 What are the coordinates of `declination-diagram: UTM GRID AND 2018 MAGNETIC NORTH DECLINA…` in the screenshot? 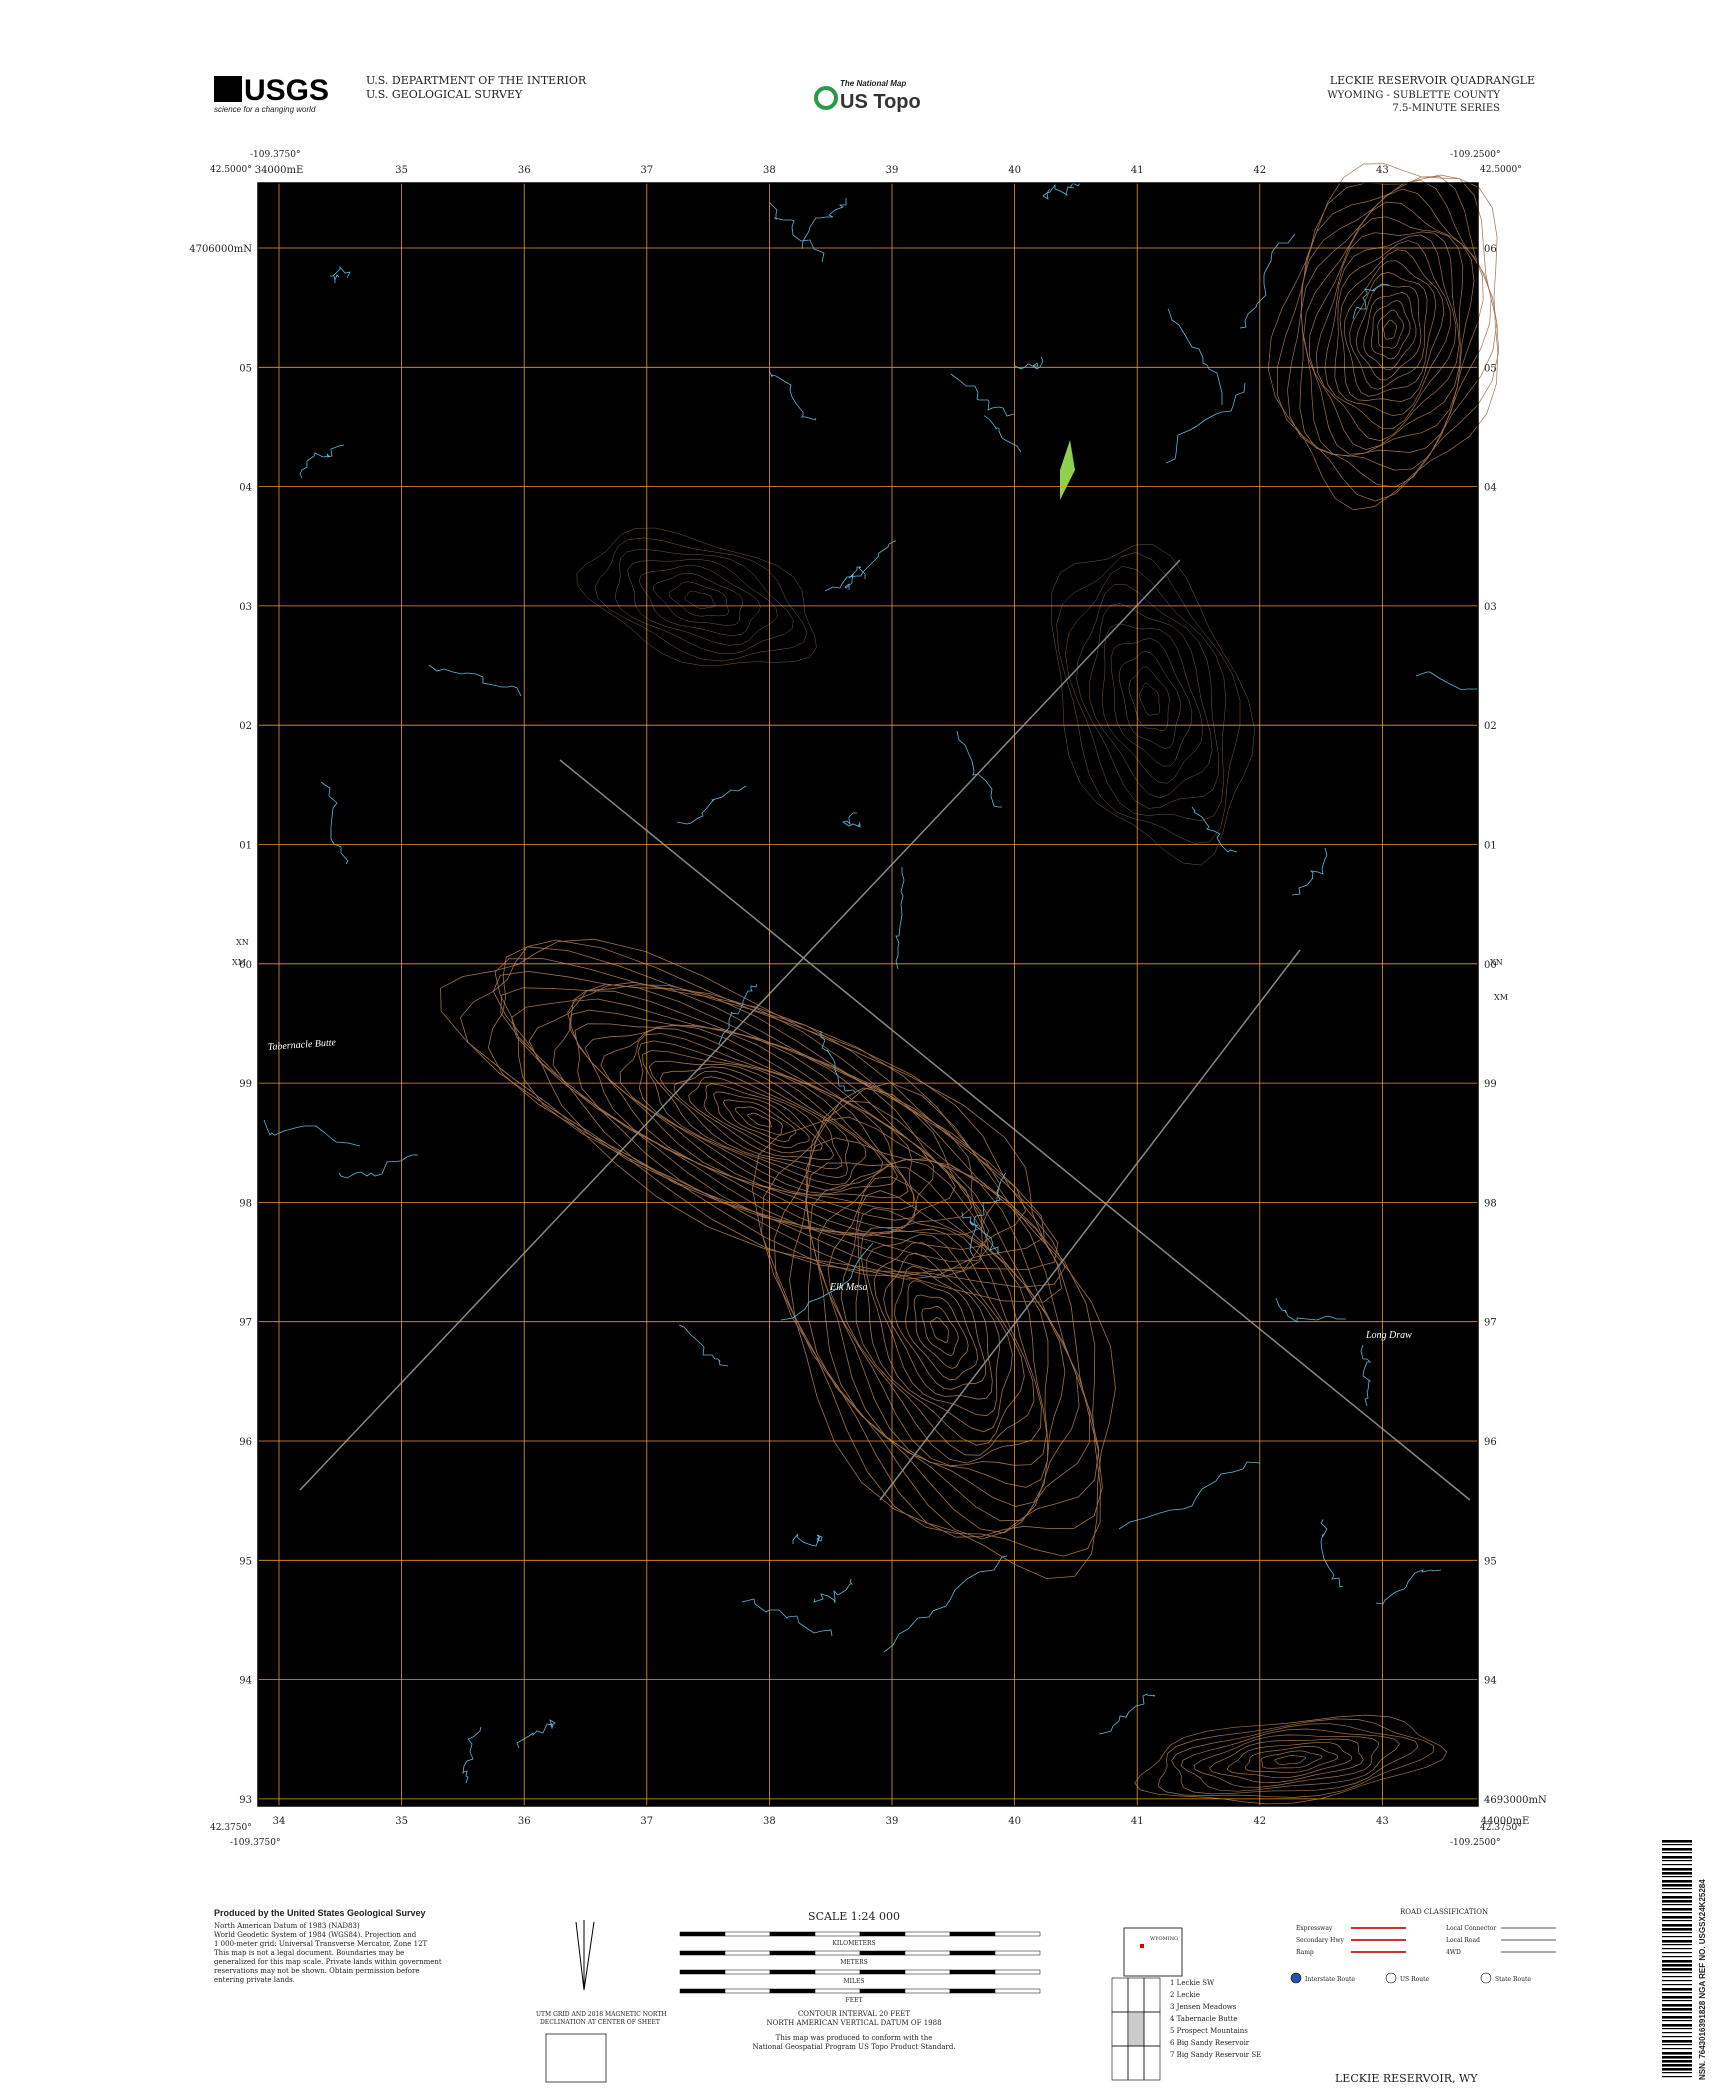 It's located at (601, 2001).